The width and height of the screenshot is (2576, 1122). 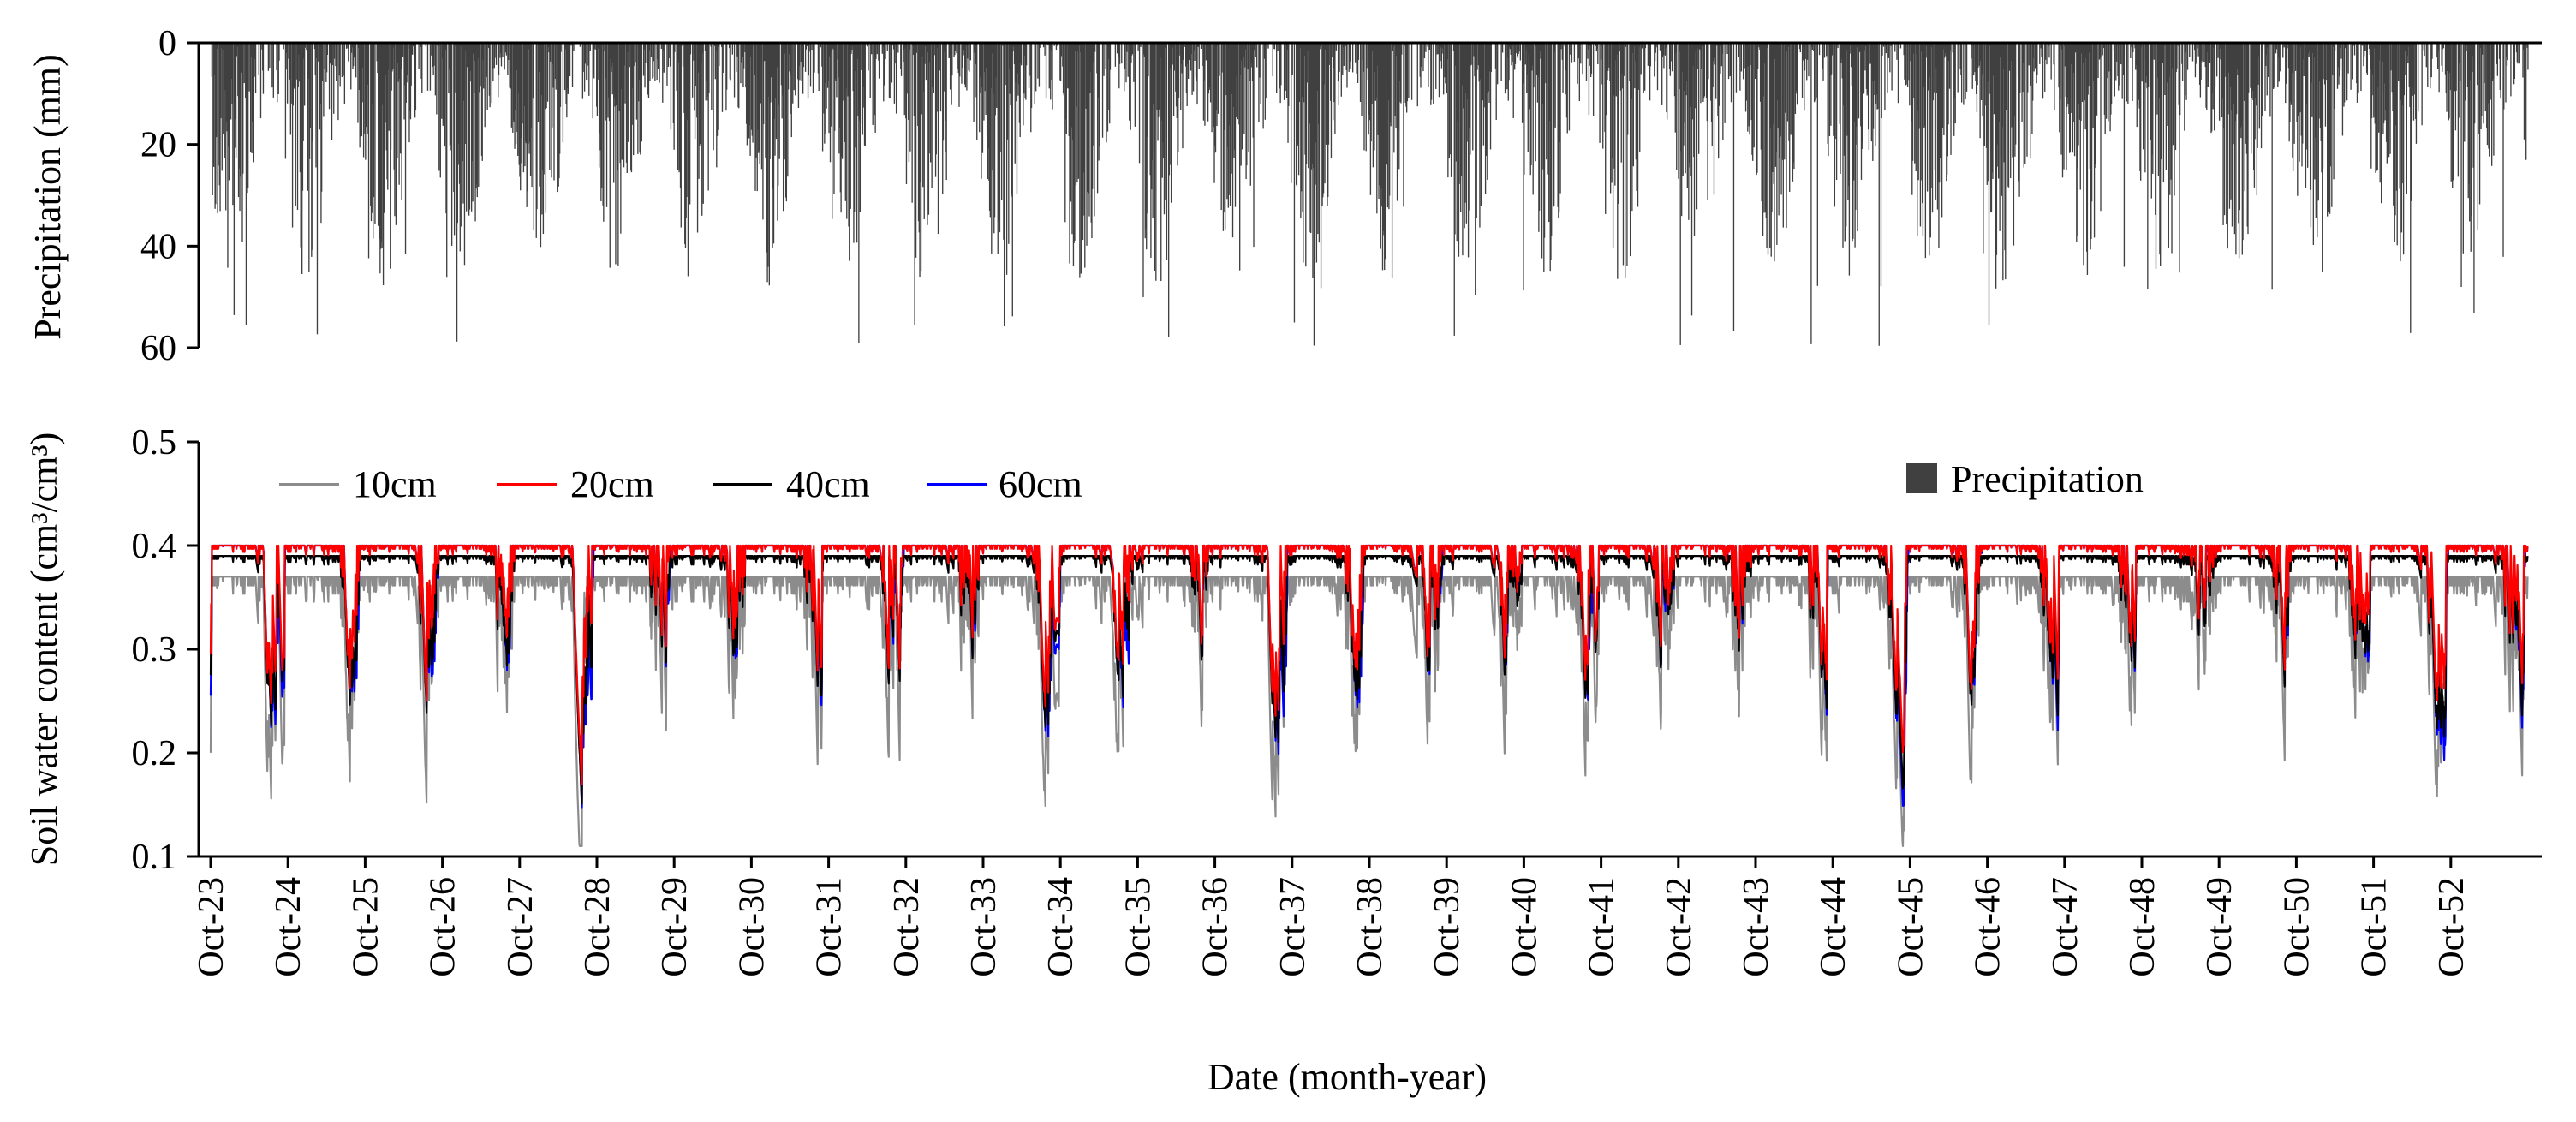 I want to click on x-axis-title: Date (month-year), so click(x=1347, y=1077).